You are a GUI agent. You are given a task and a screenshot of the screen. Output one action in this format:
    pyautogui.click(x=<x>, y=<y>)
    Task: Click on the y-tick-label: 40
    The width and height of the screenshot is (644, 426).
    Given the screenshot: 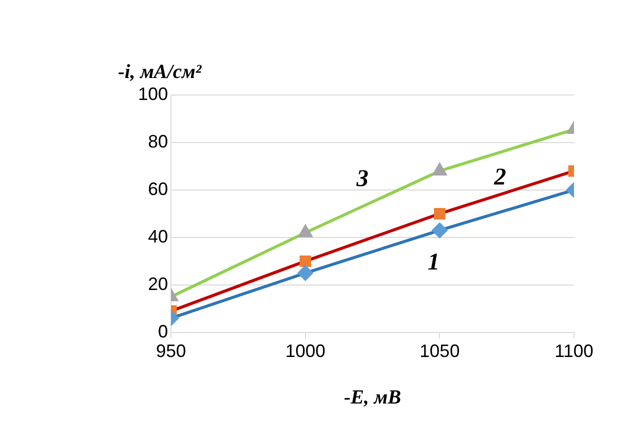 What is the action you would take?
    pyautogui.click(x=158, y=236)
    